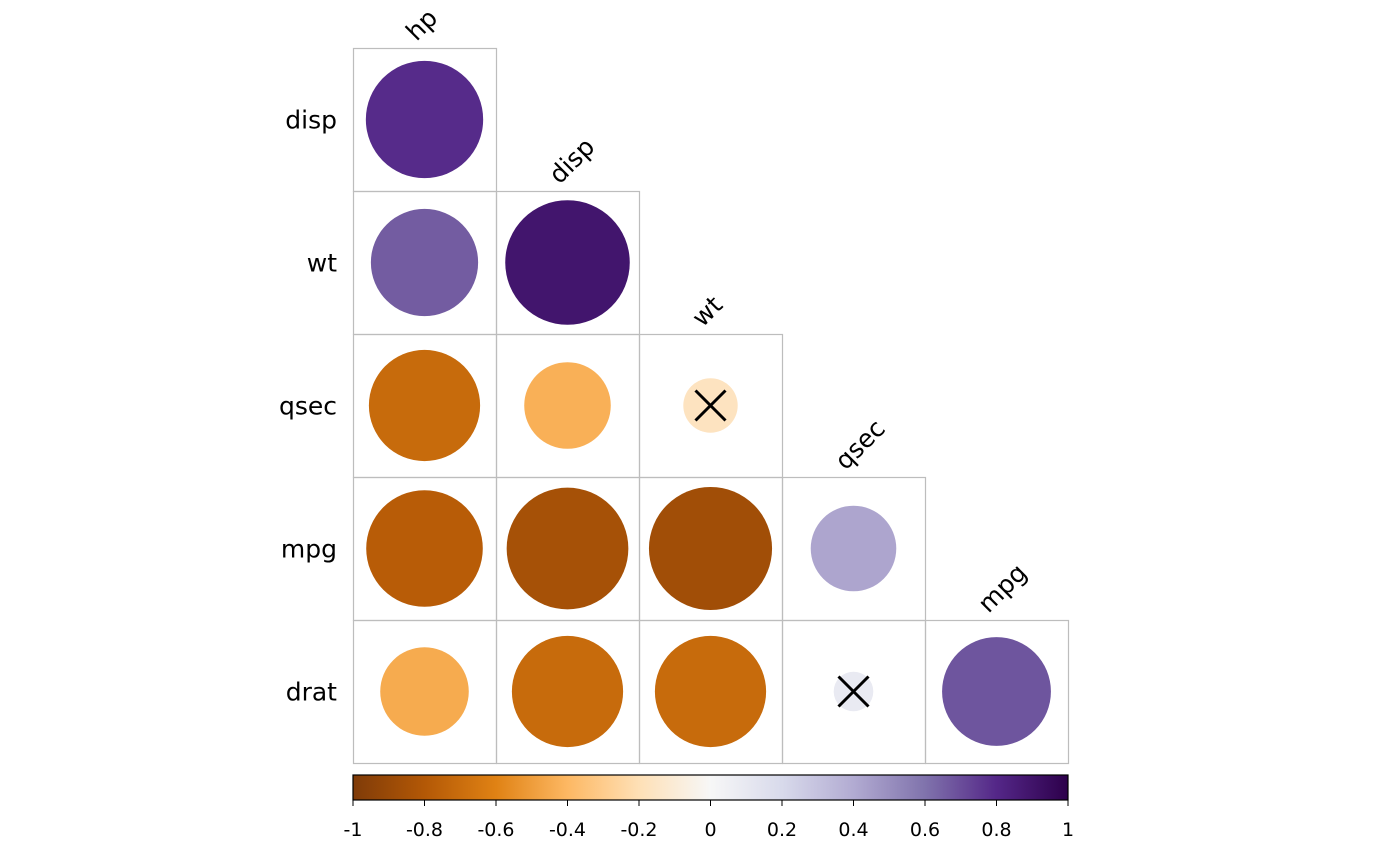 The image size is (1400, 866). What do you see at coordinates (571, 160) in the screenshot?
I see `column-label: disp` at bounding box center [571, 160].